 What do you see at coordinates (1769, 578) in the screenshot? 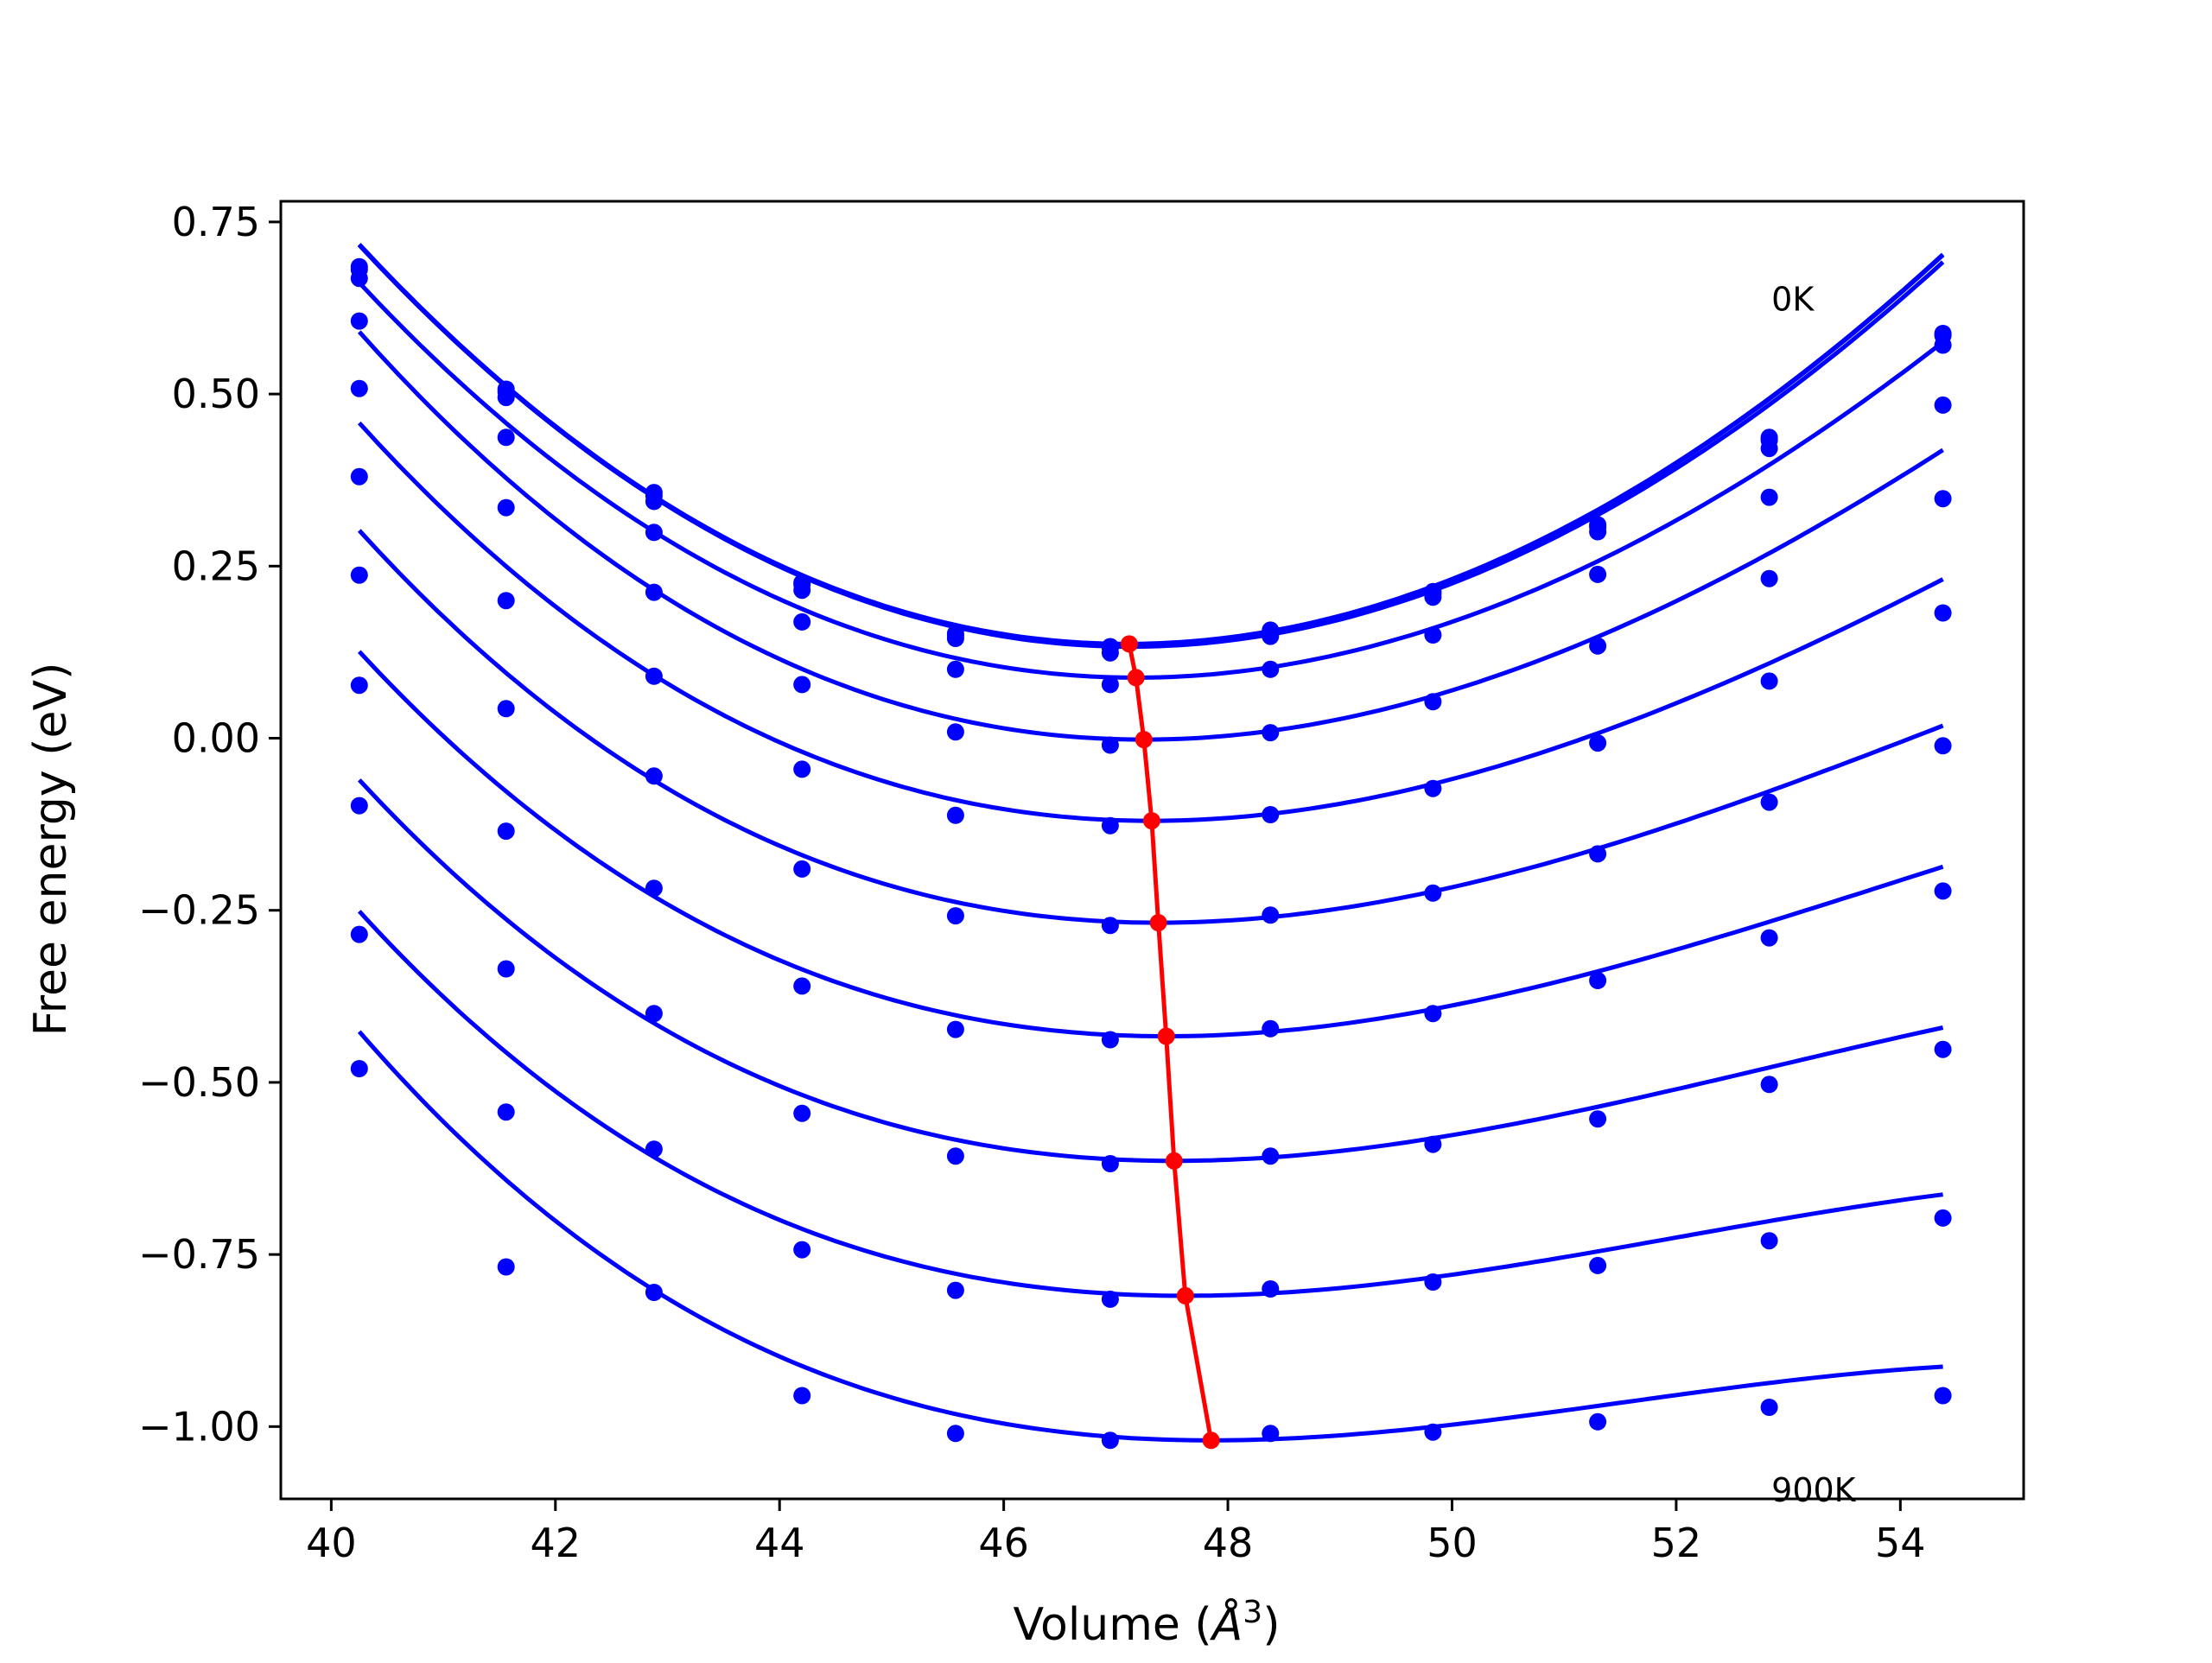
I see `data-point-s4-p9` at bounding box center [1769, 578].